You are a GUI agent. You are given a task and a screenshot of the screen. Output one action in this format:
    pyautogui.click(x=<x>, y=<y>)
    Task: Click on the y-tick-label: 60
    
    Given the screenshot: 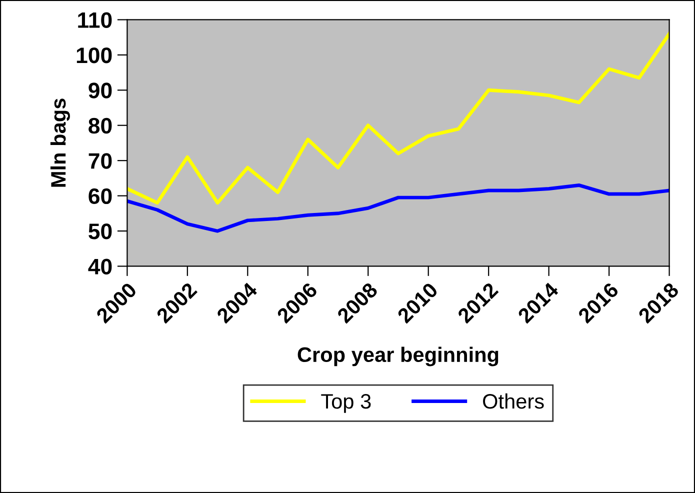 What is the action you would take?
    pyautogui.click(x=100, y=196)
    